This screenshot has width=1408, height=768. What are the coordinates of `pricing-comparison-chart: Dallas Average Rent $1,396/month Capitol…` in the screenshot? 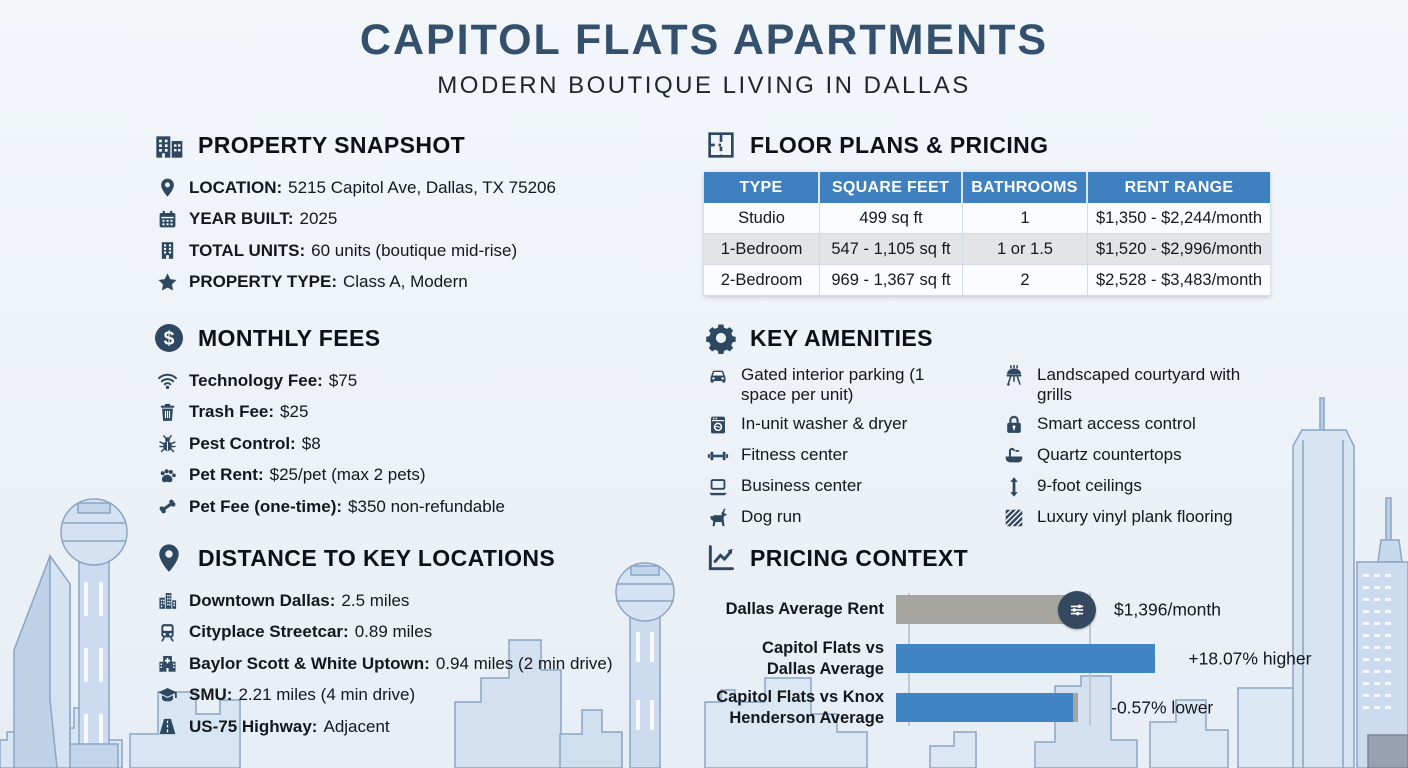 It's located at (1014, 658).